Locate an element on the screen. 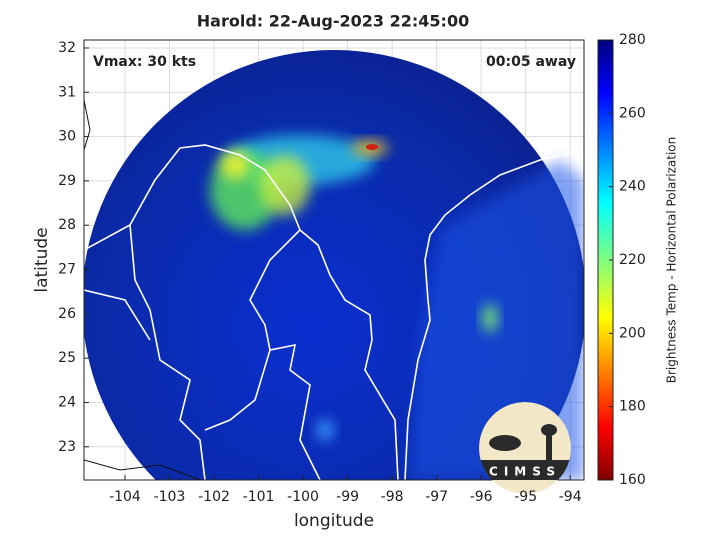 This screenshot has width=720, height=540. x-tick-label: -95 is located at coordinates (525, 497).